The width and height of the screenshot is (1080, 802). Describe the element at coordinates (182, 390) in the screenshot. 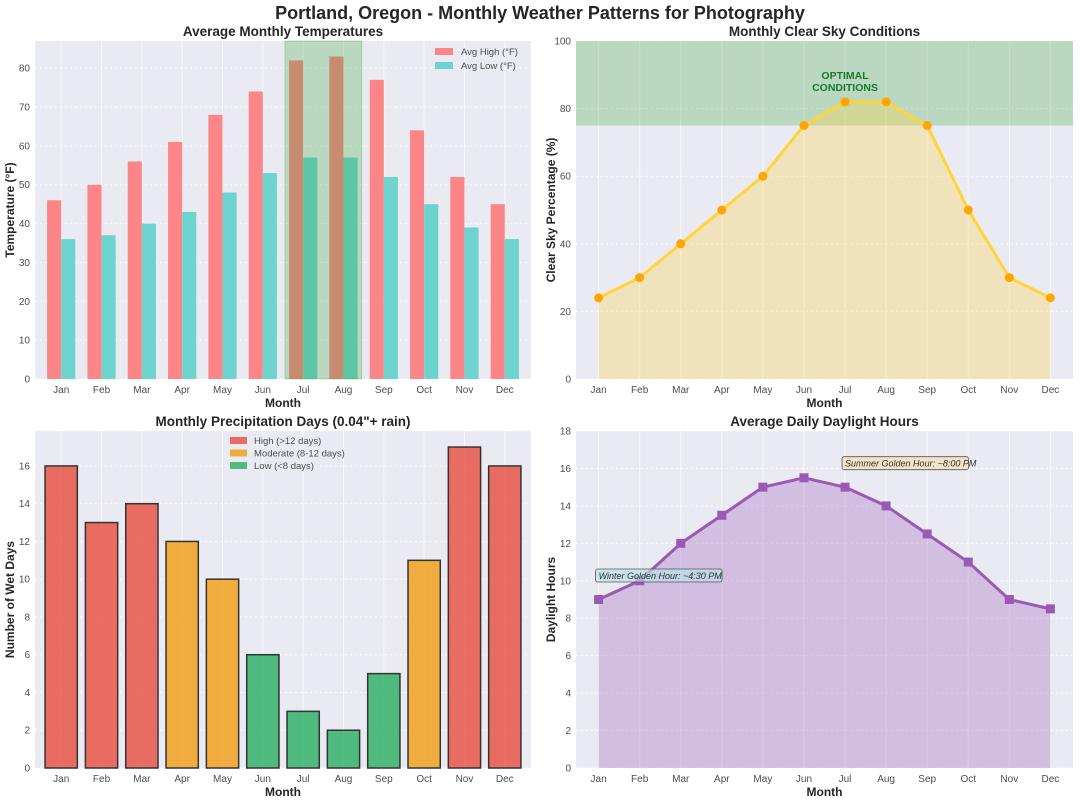

I see `temperature-xtick-label: Apr` at that location.